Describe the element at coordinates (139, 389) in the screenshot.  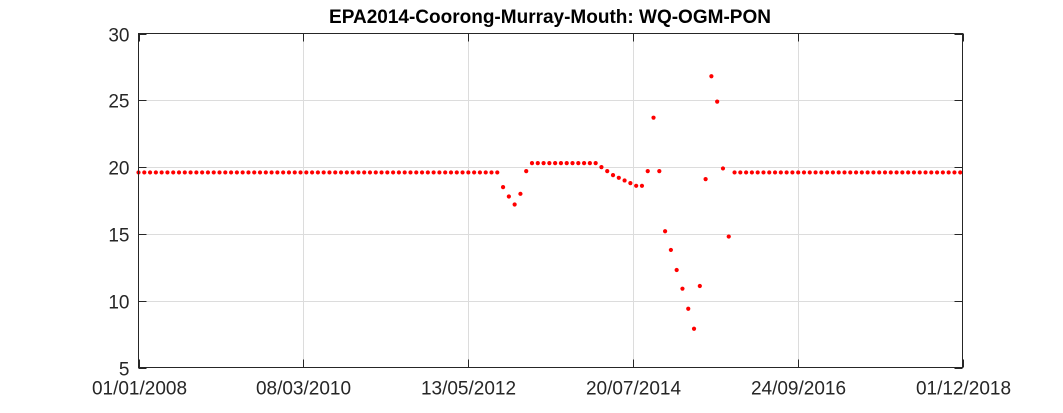
I see `x-tick-label: 01/01/2008` at that location.